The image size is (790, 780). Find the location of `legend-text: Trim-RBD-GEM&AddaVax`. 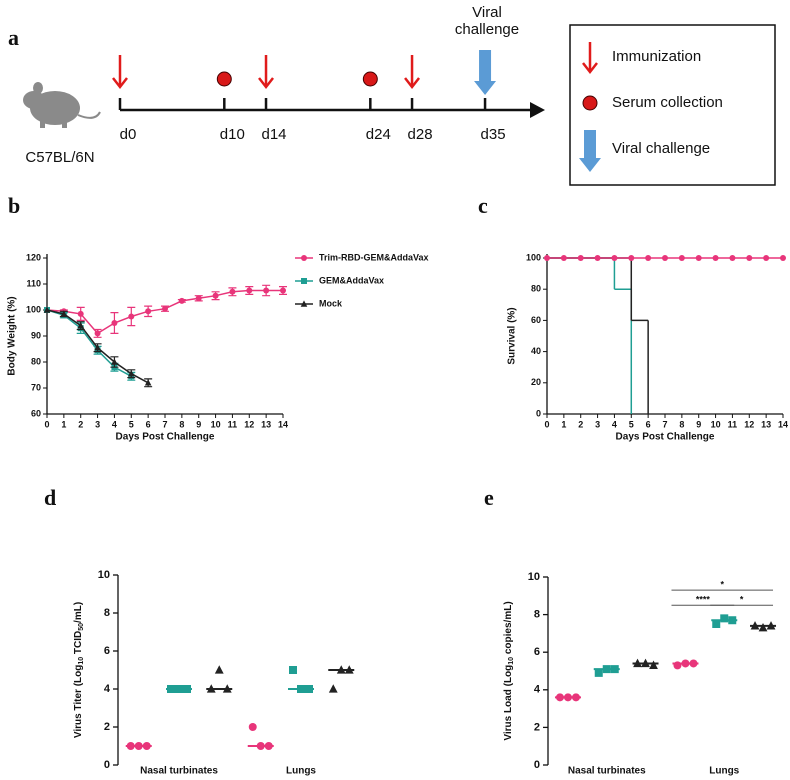

legend-text: Trim-RBD-GEM&AddaVax is located at coordinates (374, 257).